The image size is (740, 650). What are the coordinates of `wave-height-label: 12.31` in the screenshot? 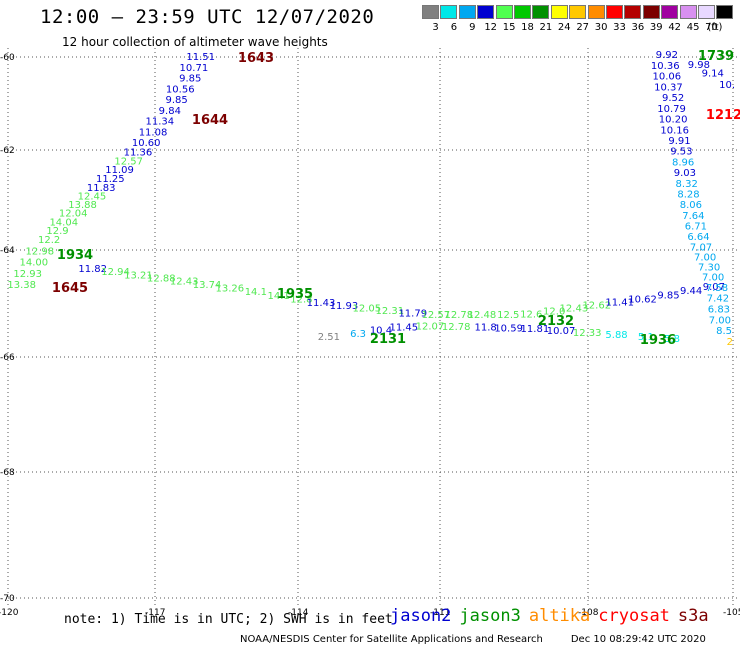 It's located at (389, 311).